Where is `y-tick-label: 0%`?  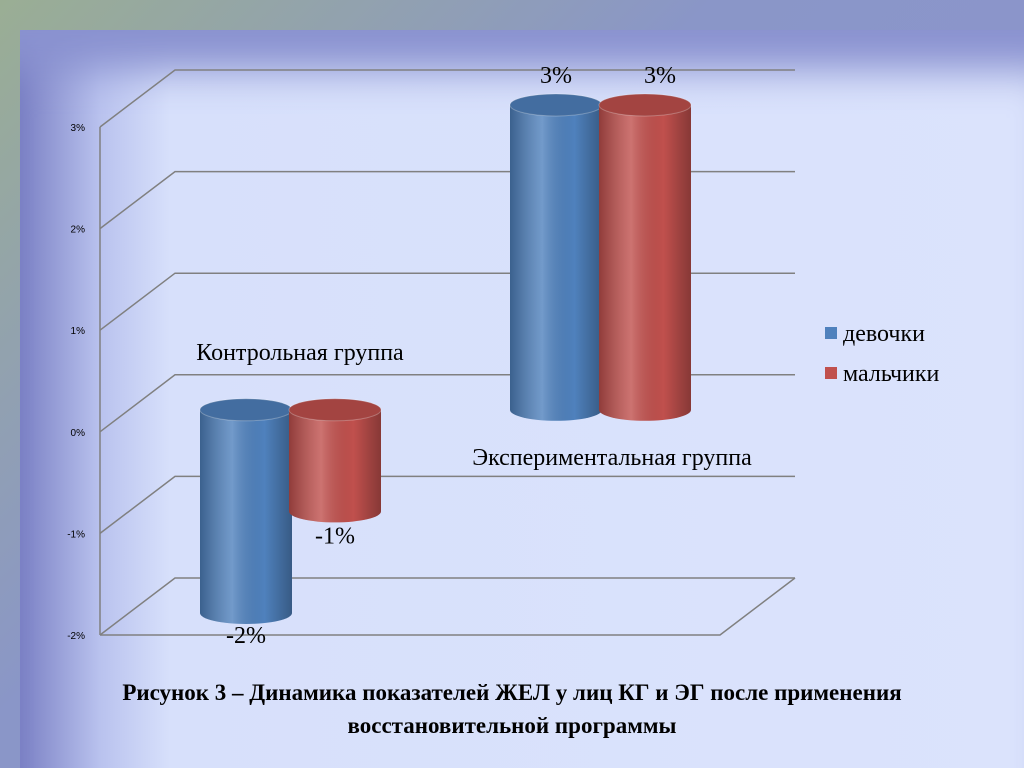 y-tick-label: 0% is located at coordinates (78, 433).